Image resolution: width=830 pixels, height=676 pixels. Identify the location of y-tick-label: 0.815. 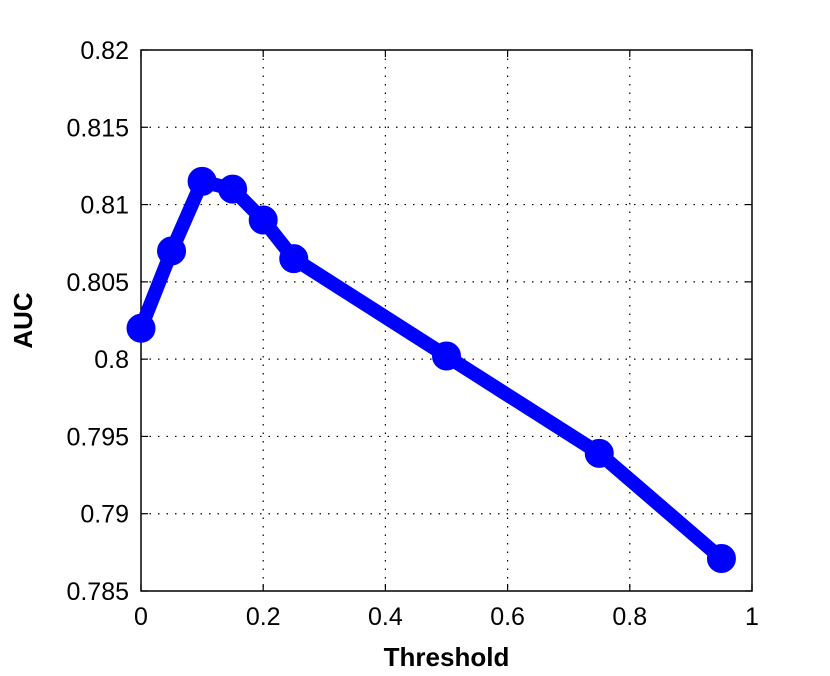
(97, 128).